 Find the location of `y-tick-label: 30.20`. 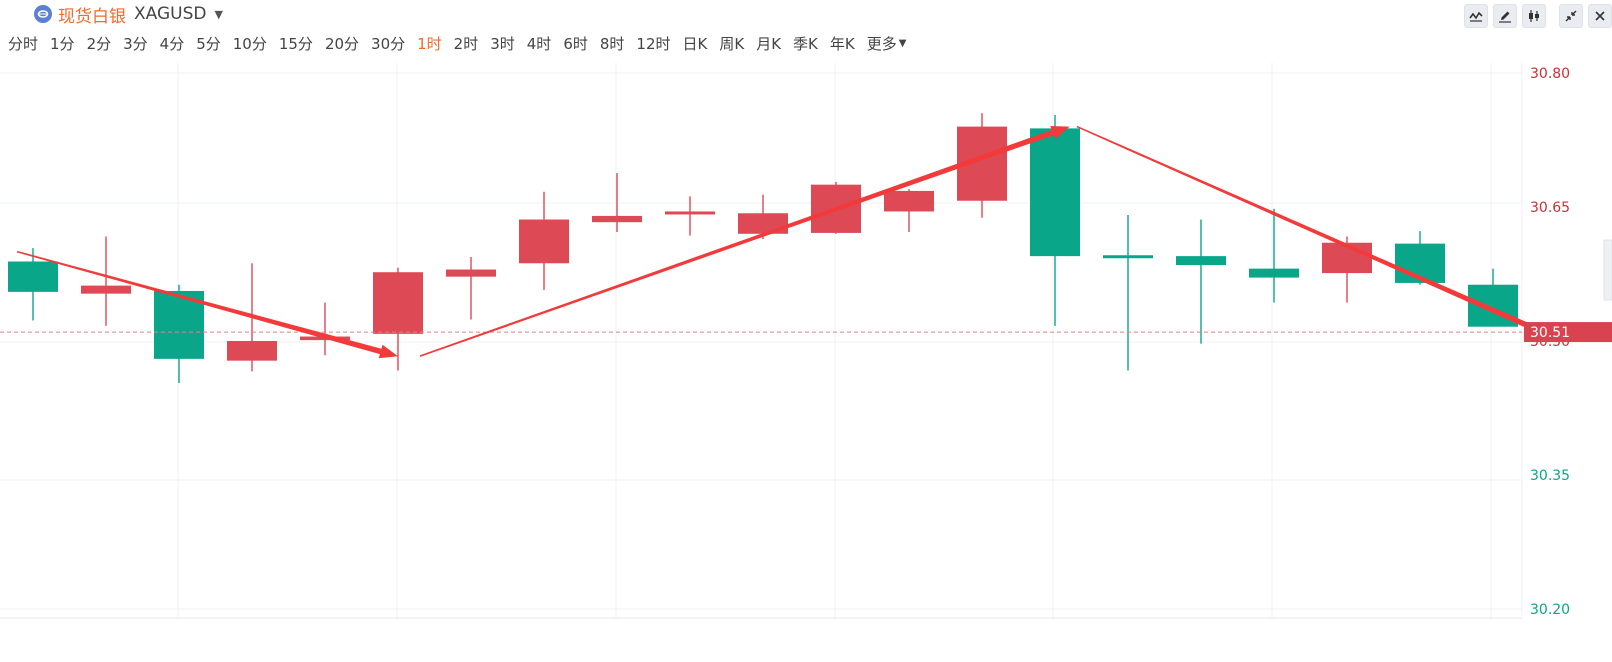

y-tick-label: 30.20 is located at coordinates (1550, 610).